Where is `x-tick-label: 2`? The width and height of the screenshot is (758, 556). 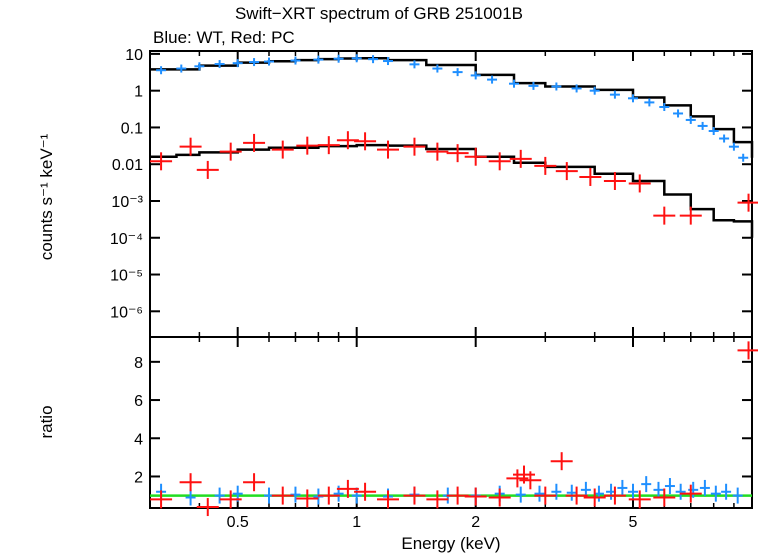 x-tick-label: 2 is located at coordinates (475, 522).